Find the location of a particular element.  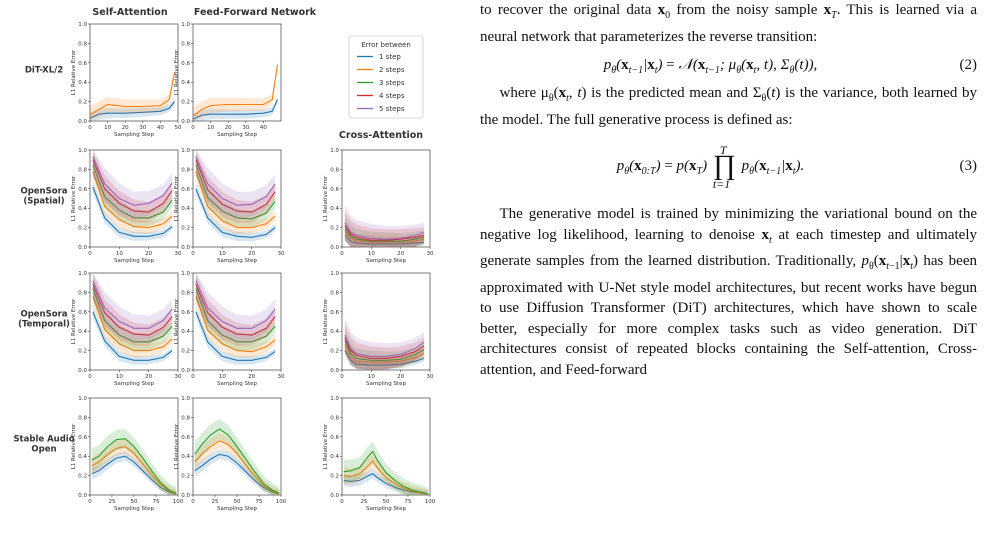

equation-2-number: (2) is located at coordinates (968, 65).